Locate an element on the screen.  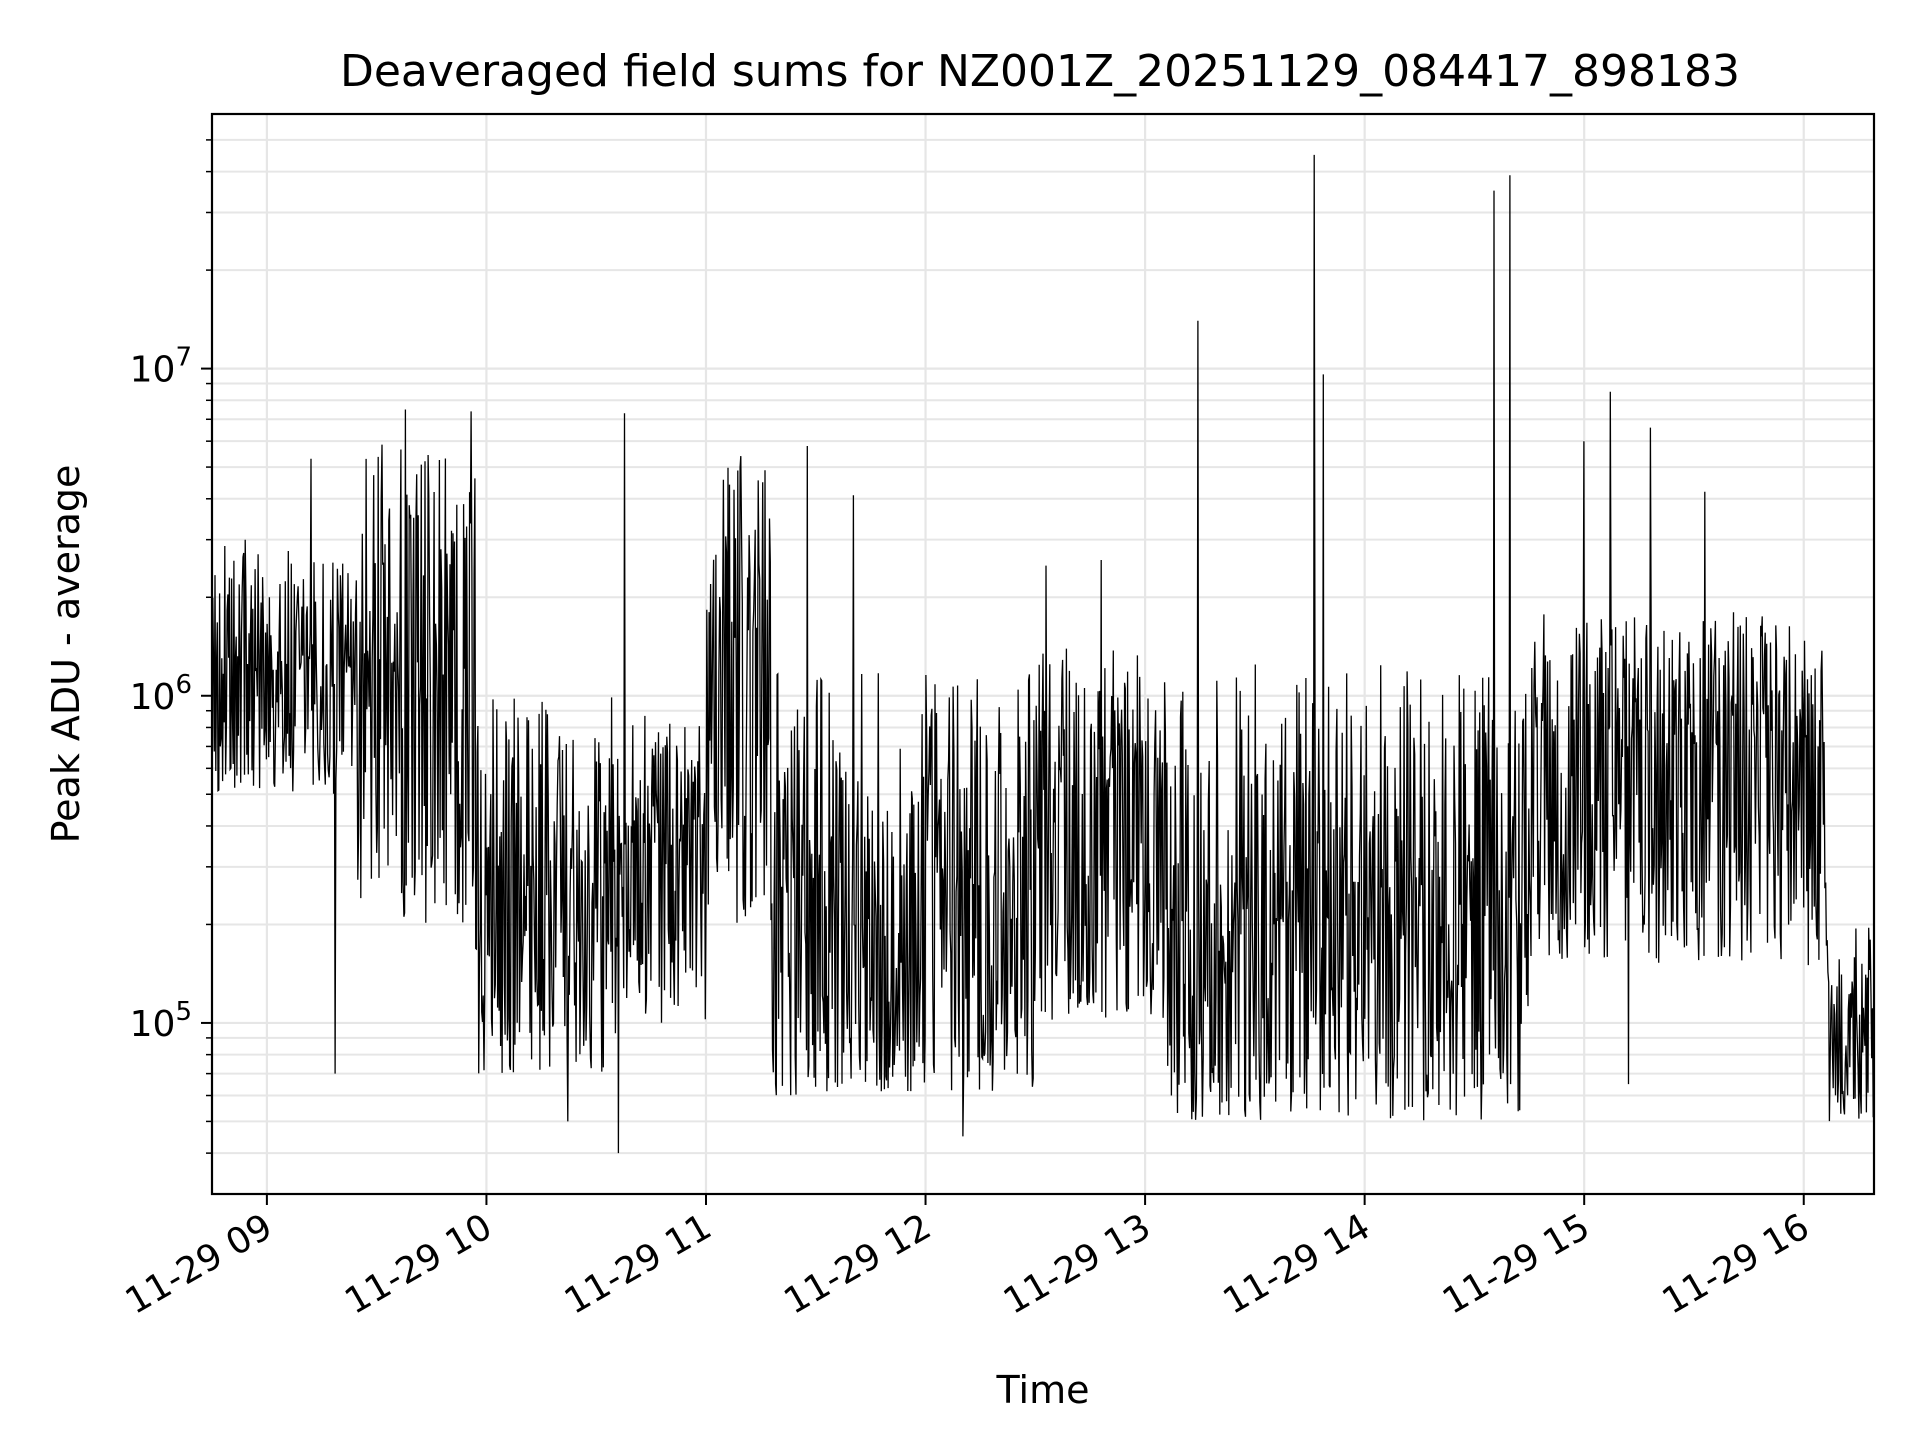
x-tick-label: 11-29 16 is located at coordinates (1736, 1264).